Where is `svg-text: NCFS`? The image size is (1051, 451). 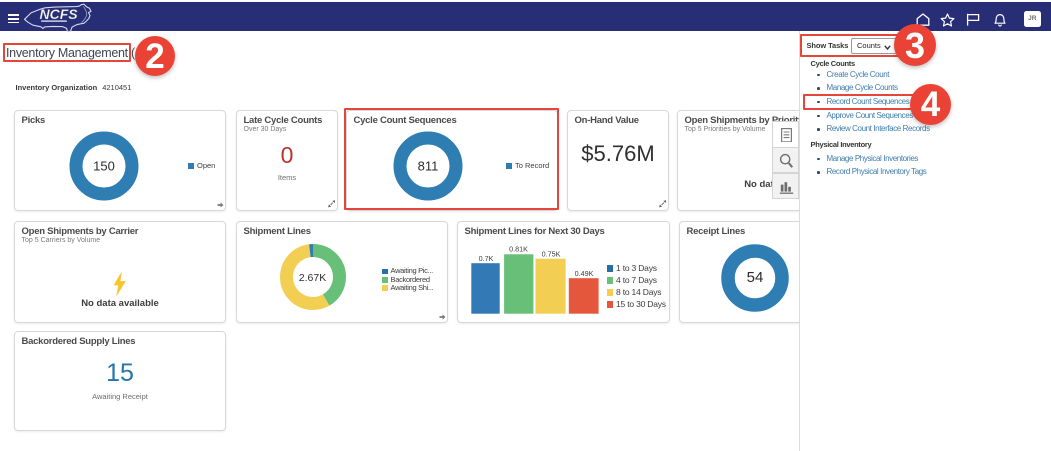
svg-text: NCFS is located at coordinates (59, 14).